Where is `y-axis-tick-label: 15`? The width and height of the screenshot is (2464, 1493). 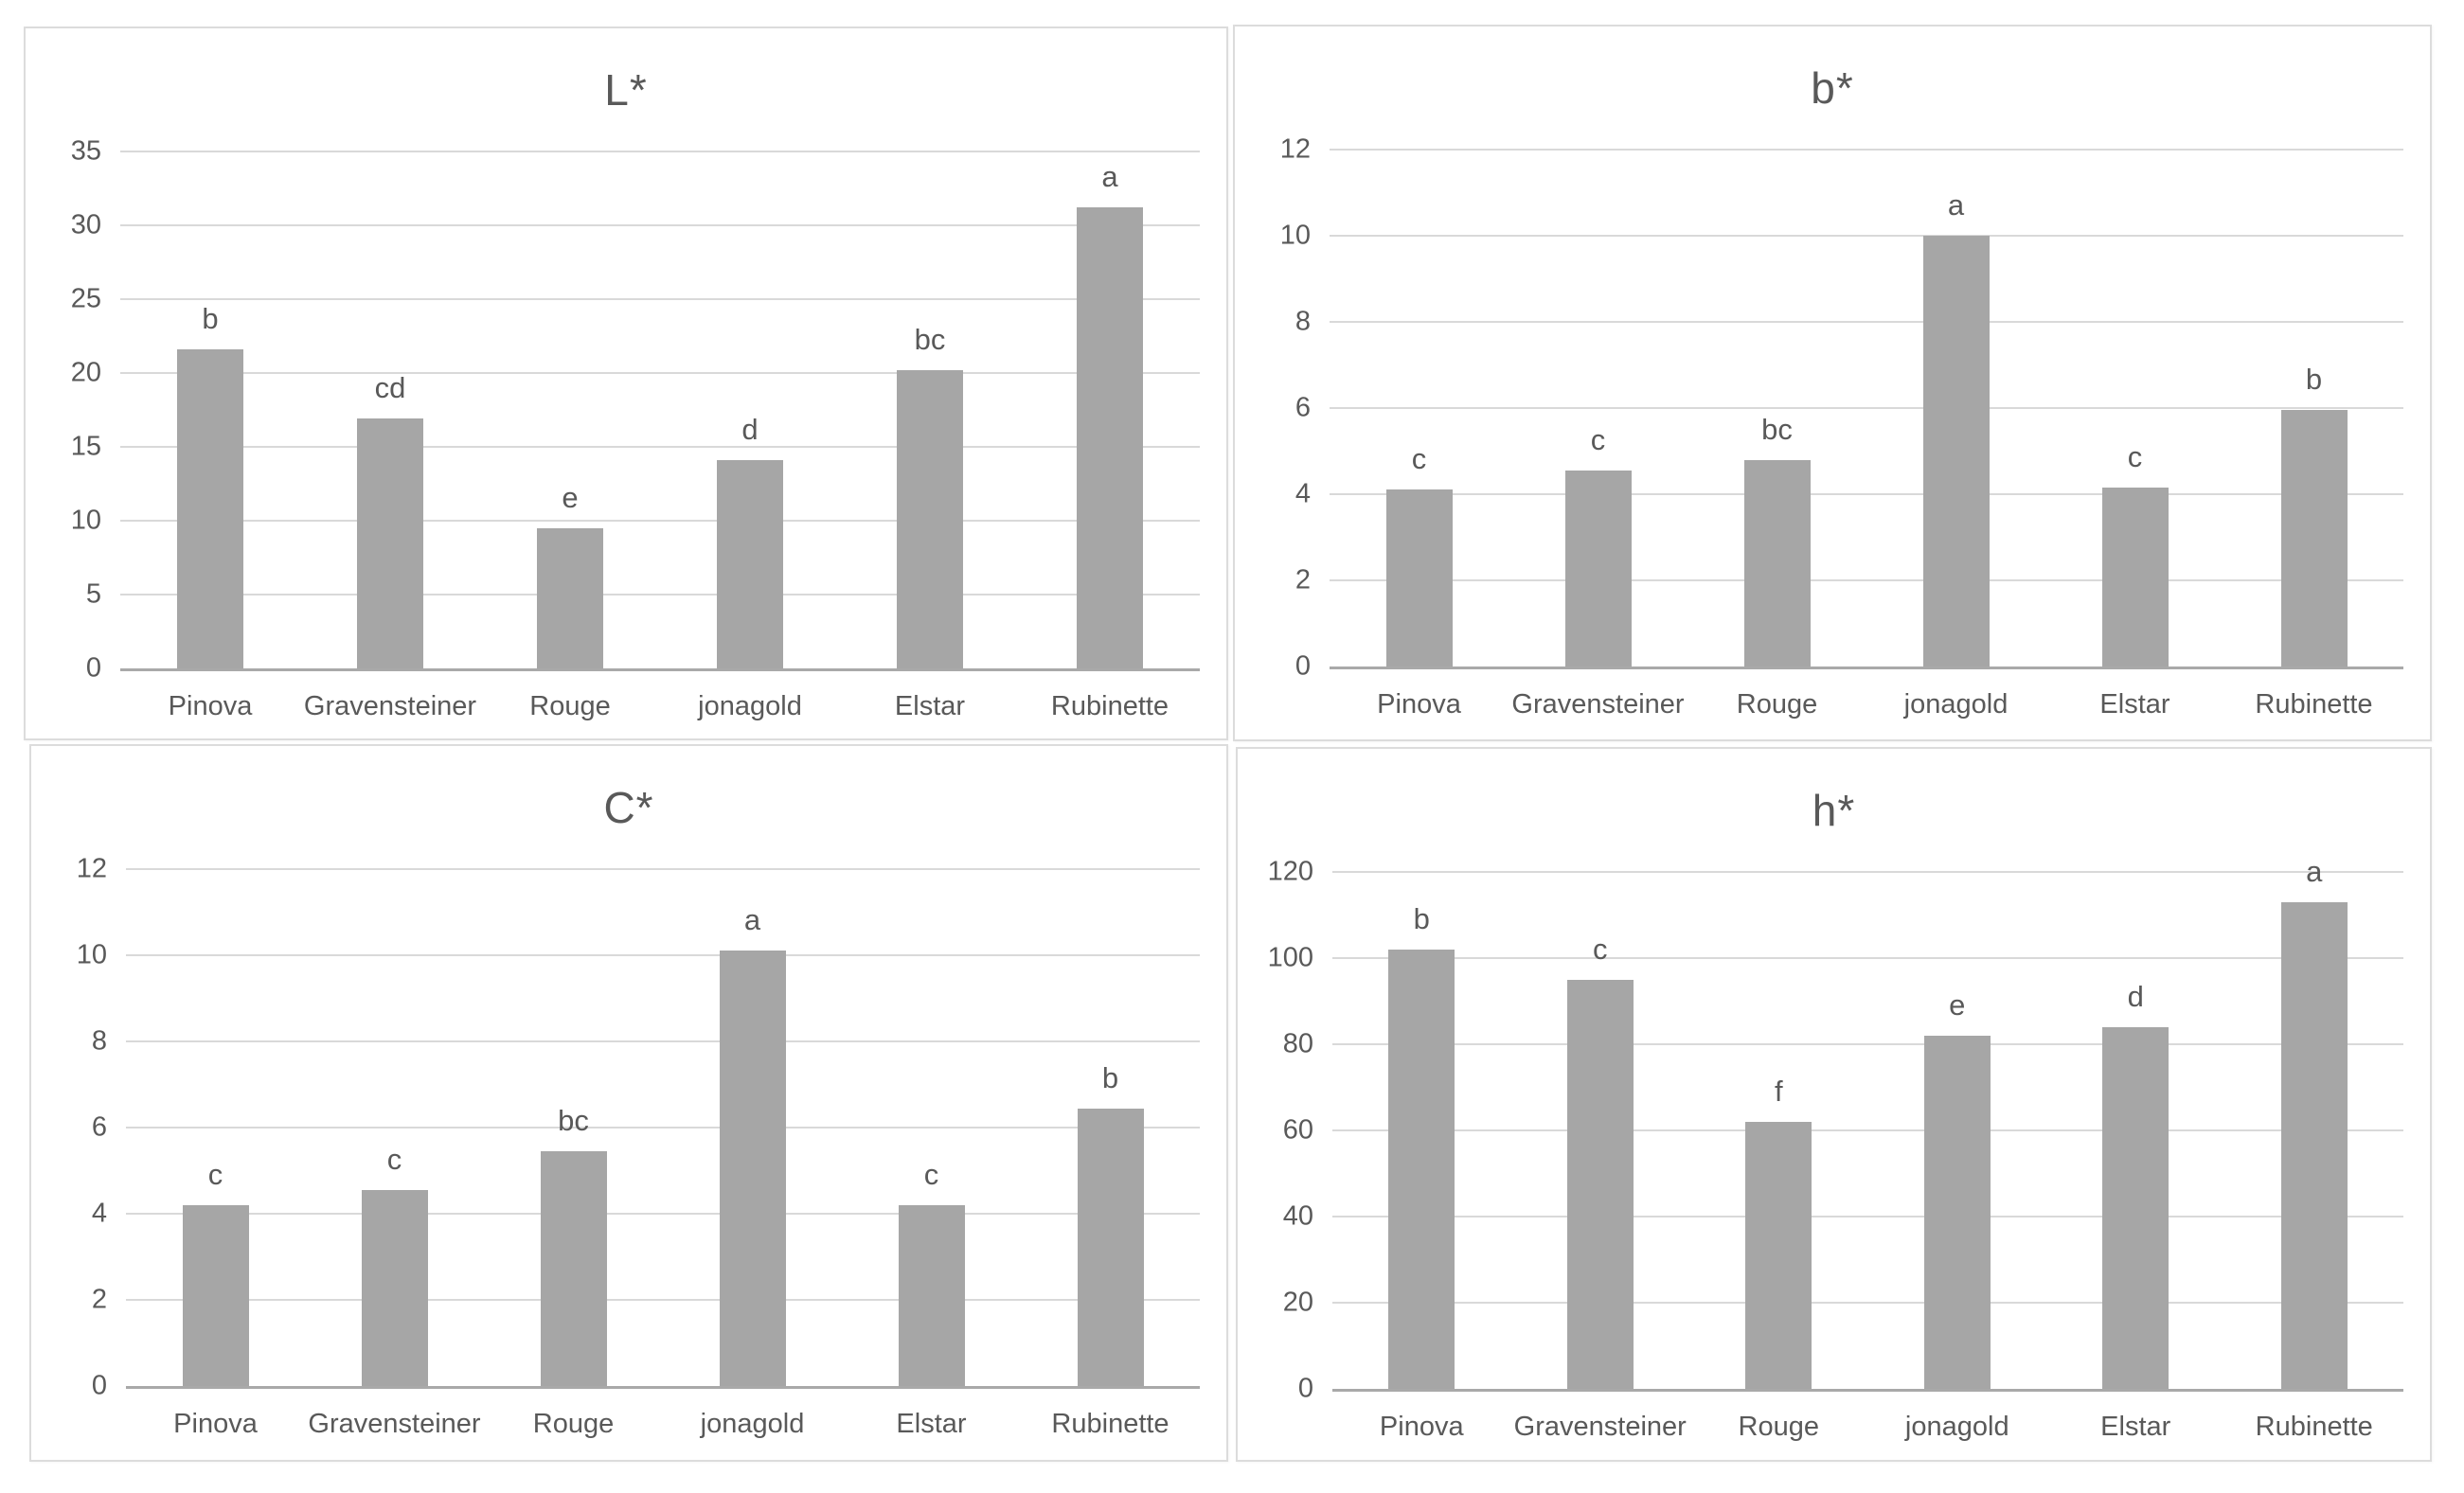 y-axis-tick-label: 15 is located at coordinates (85, 447).